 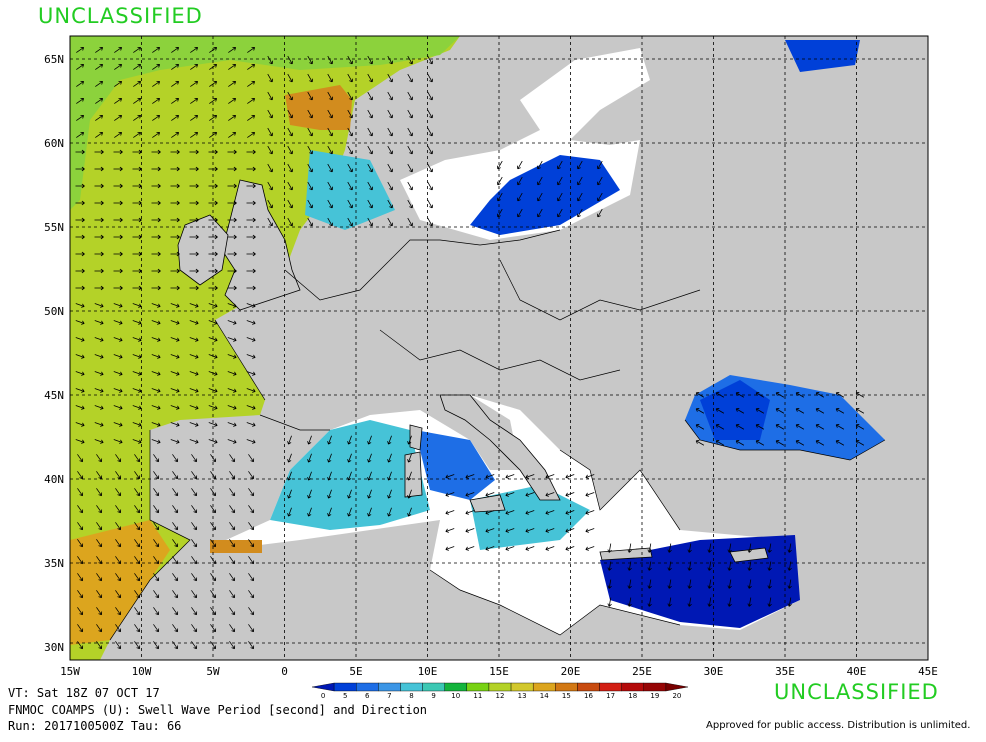 I want to click on lat-label-35N: 35N, so click(x=54, y=563).